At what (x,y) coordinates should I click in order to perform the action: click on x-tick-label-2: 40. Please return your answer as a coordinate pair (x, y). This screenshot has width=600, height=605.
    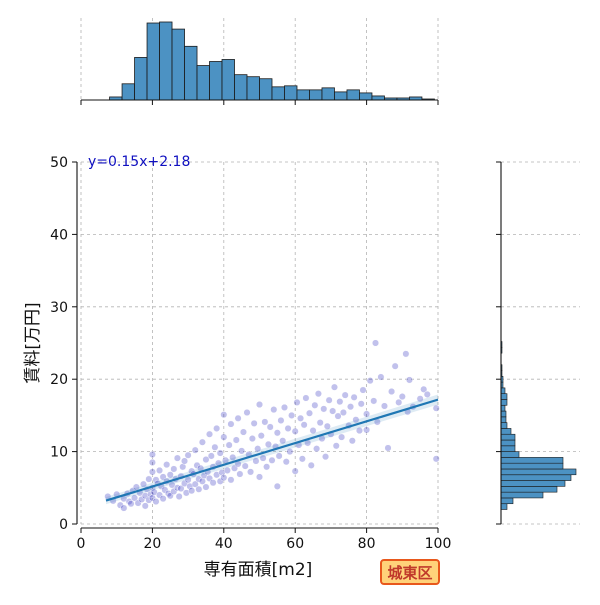
    Looking at the image, I should click on (224, 544).